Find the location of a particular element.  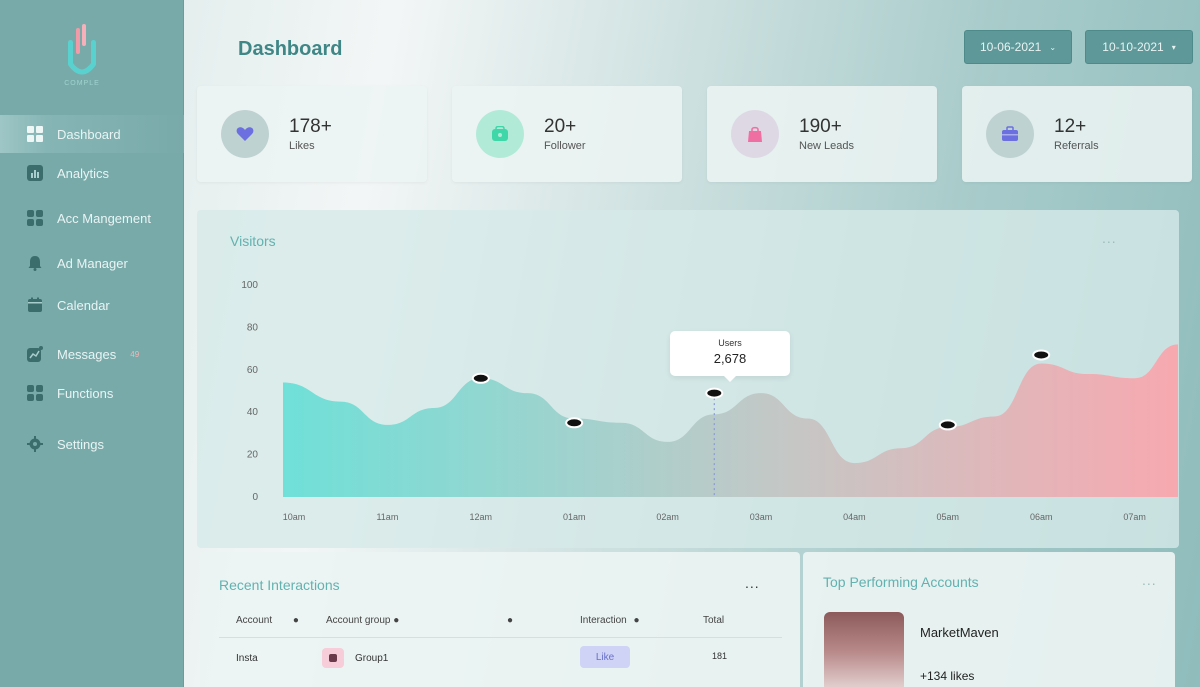

sidebar-item-ad-manager: Ad Manager is located at coordinates (92, 263).